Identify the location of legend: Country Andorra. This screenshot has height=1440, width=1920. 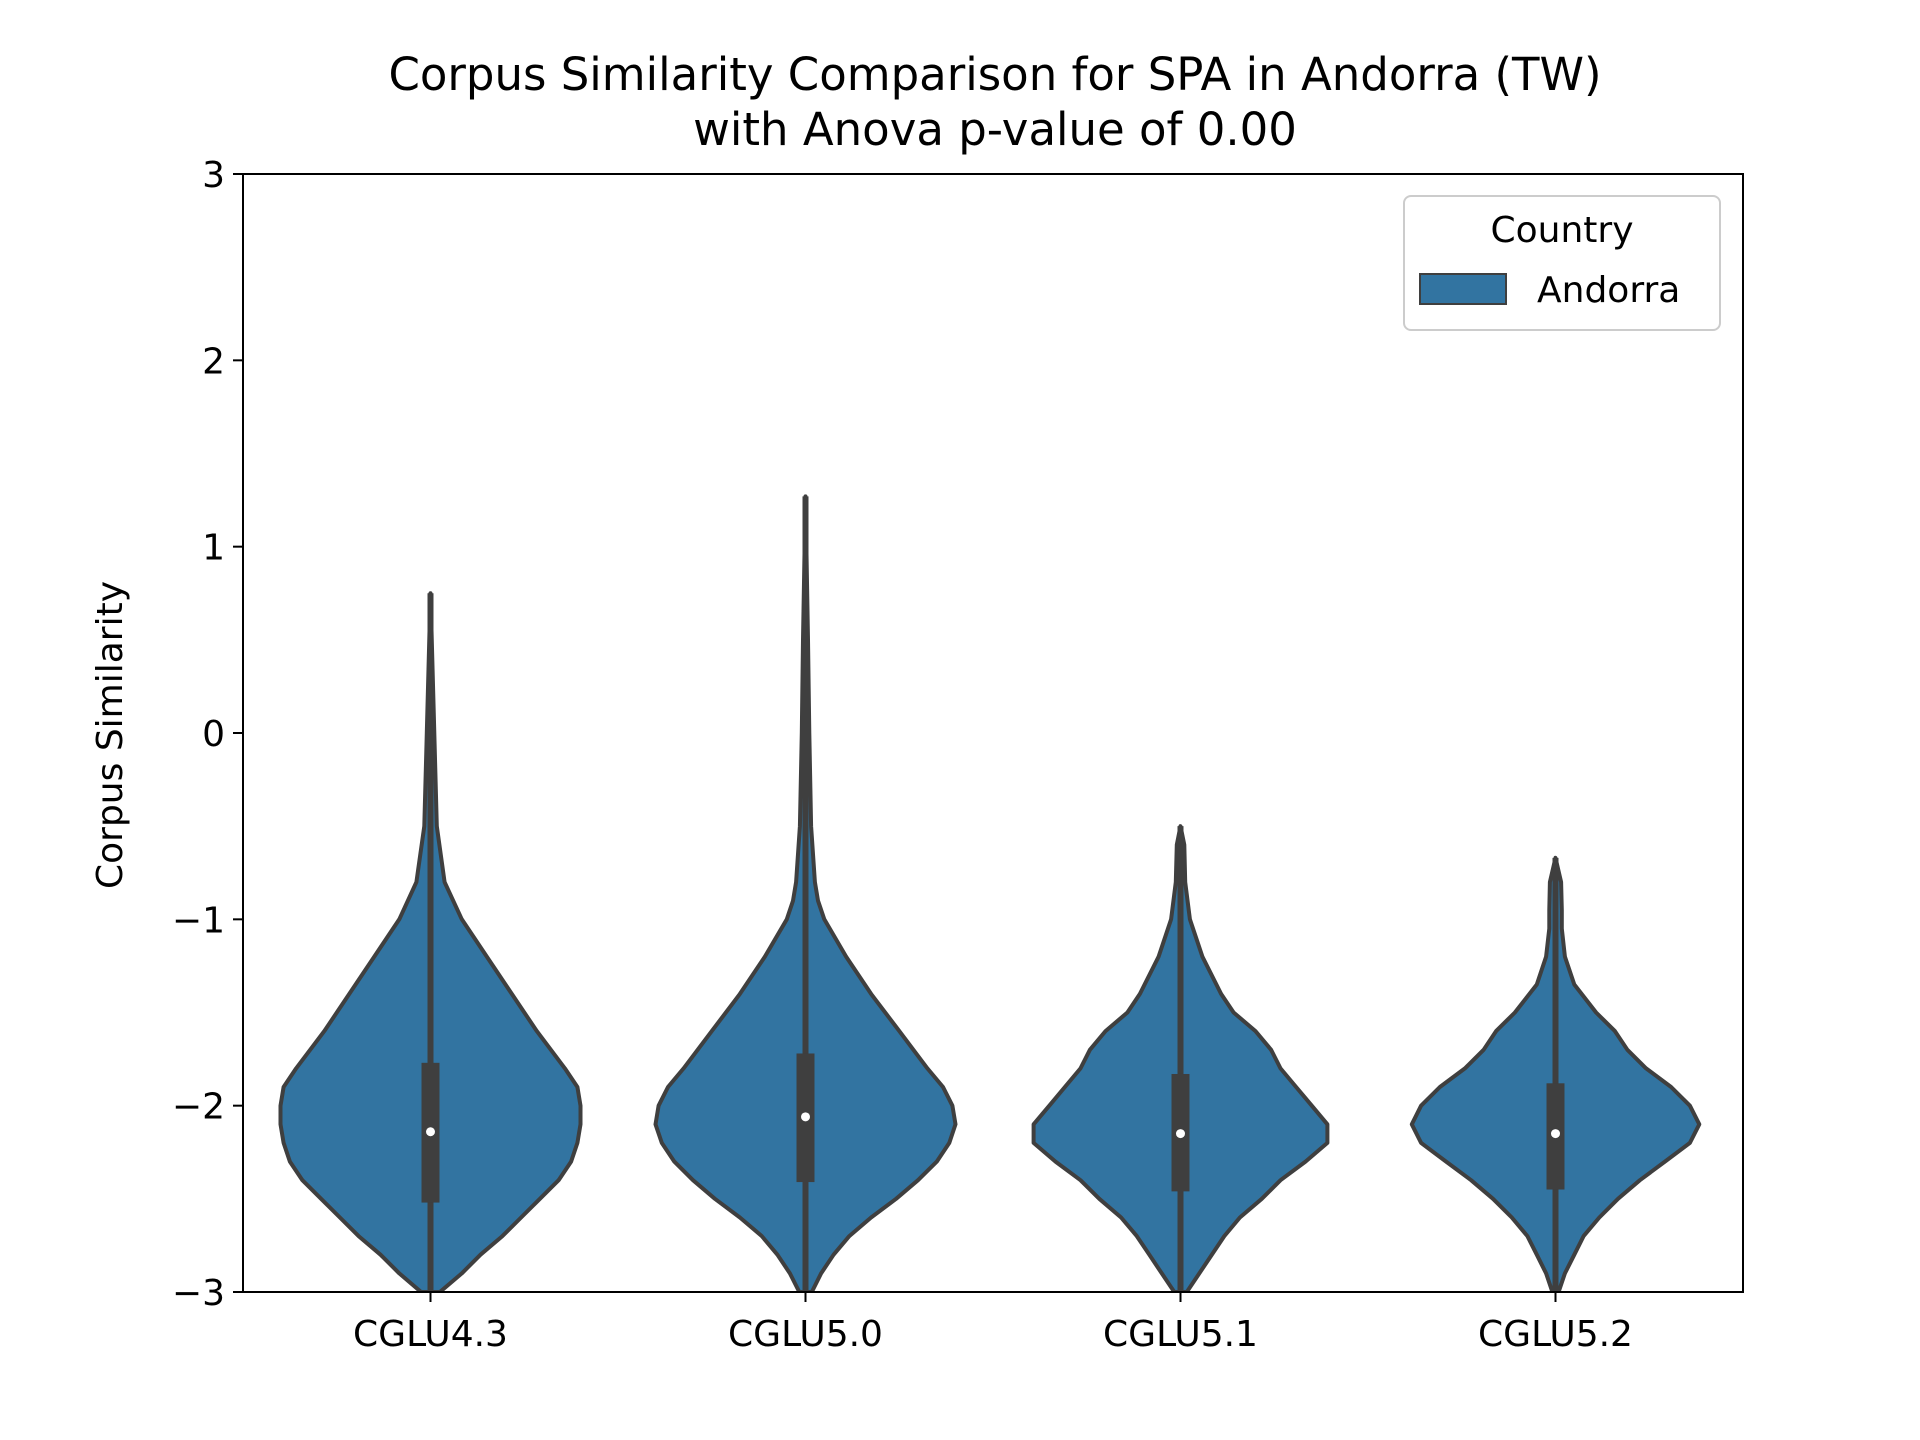
(1562, 263).